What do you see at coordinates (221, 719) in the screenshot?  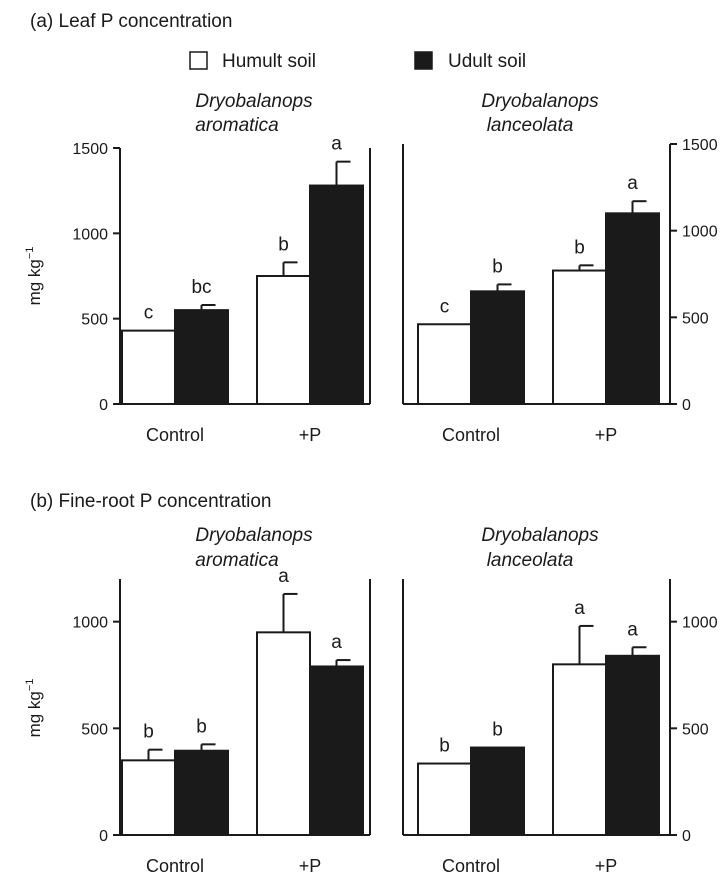 I see `plot-3: 0 500 1000 b b Control a a +P` at bounding box center [221, 719].